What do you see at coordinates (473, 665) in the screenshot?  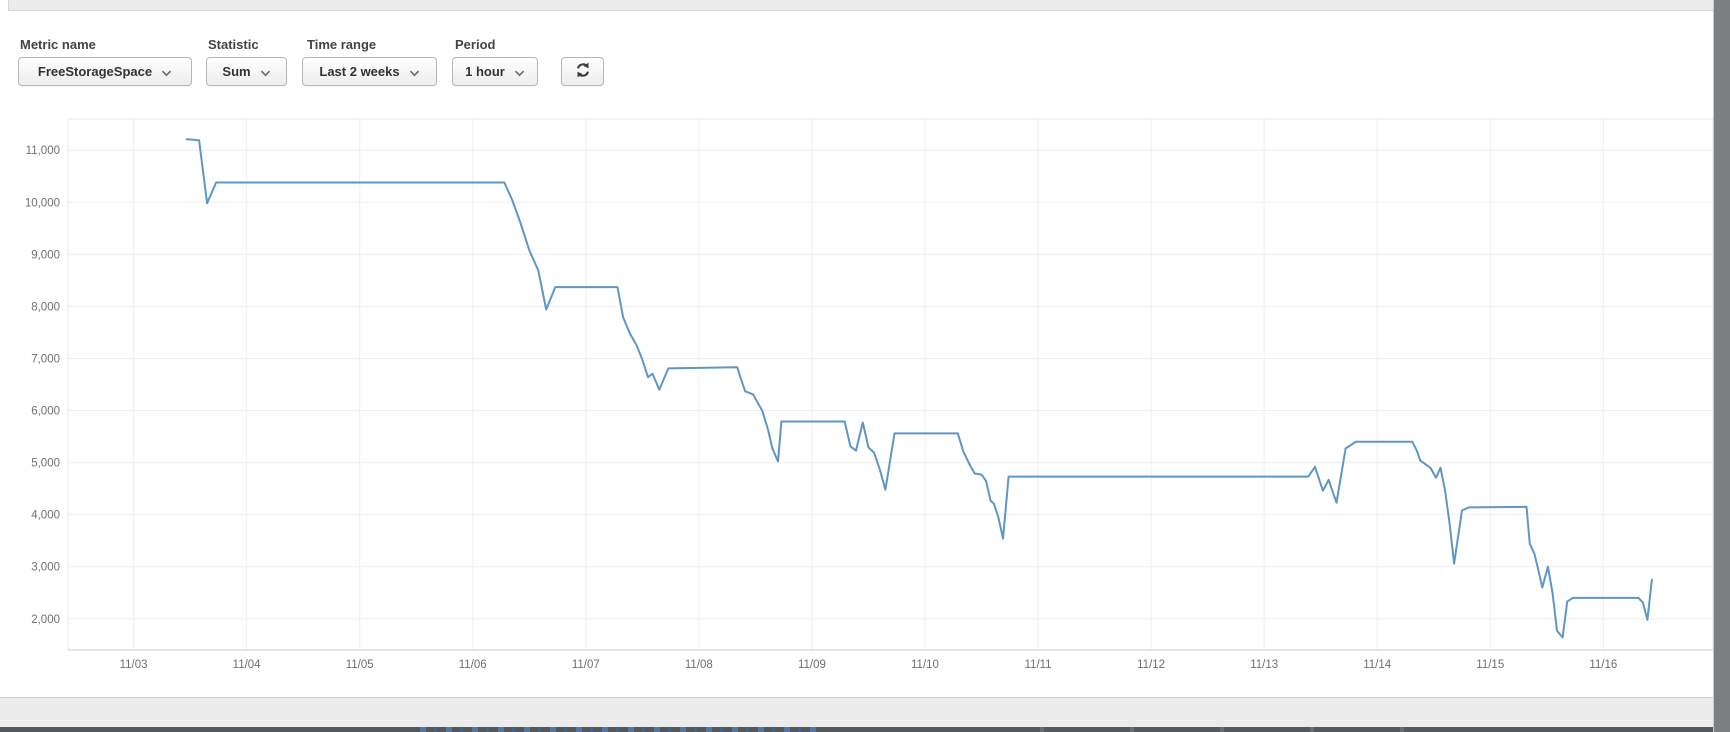 I see `x-tick-label: 11/06` at bounding box center [473, 665].